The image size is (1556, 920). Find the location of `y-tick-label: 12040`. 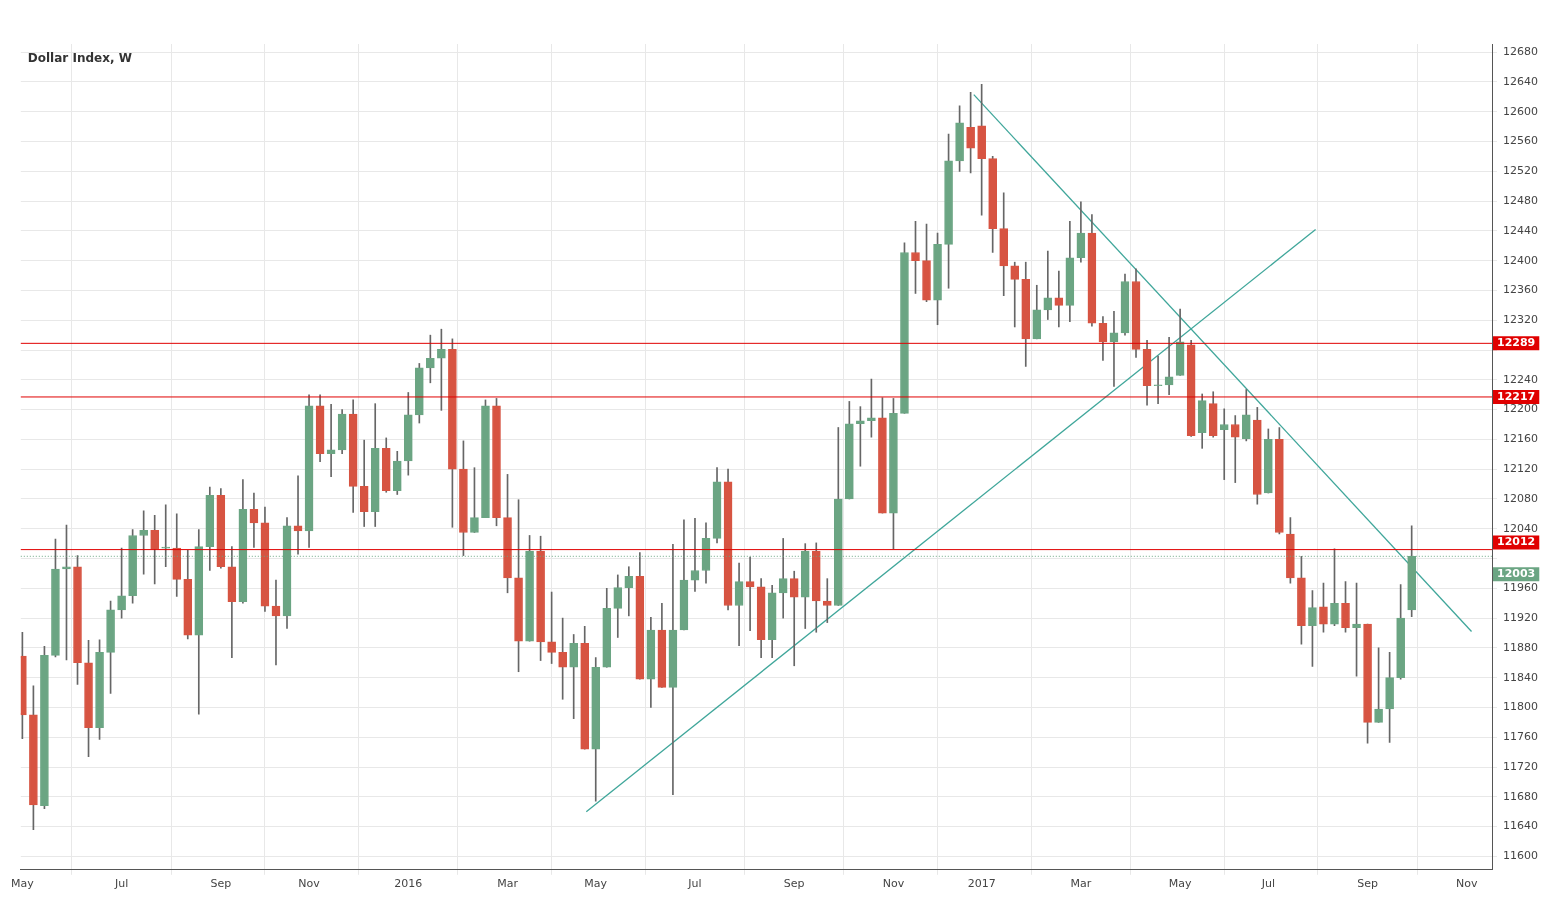

y-tick-label: 12040 is located at coordinates (1521, 528).